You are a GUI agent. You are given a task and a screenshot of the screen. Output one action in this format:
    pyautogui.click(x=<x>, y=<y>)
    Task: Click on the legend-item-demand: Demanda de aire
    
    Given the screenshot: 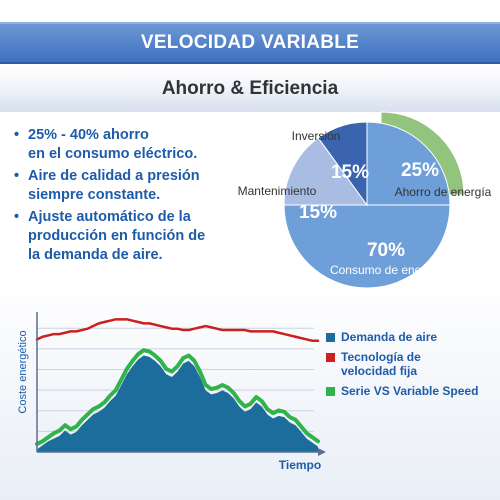 What is the action you would take?
    pyautogui.click(x=411, y=337)
    